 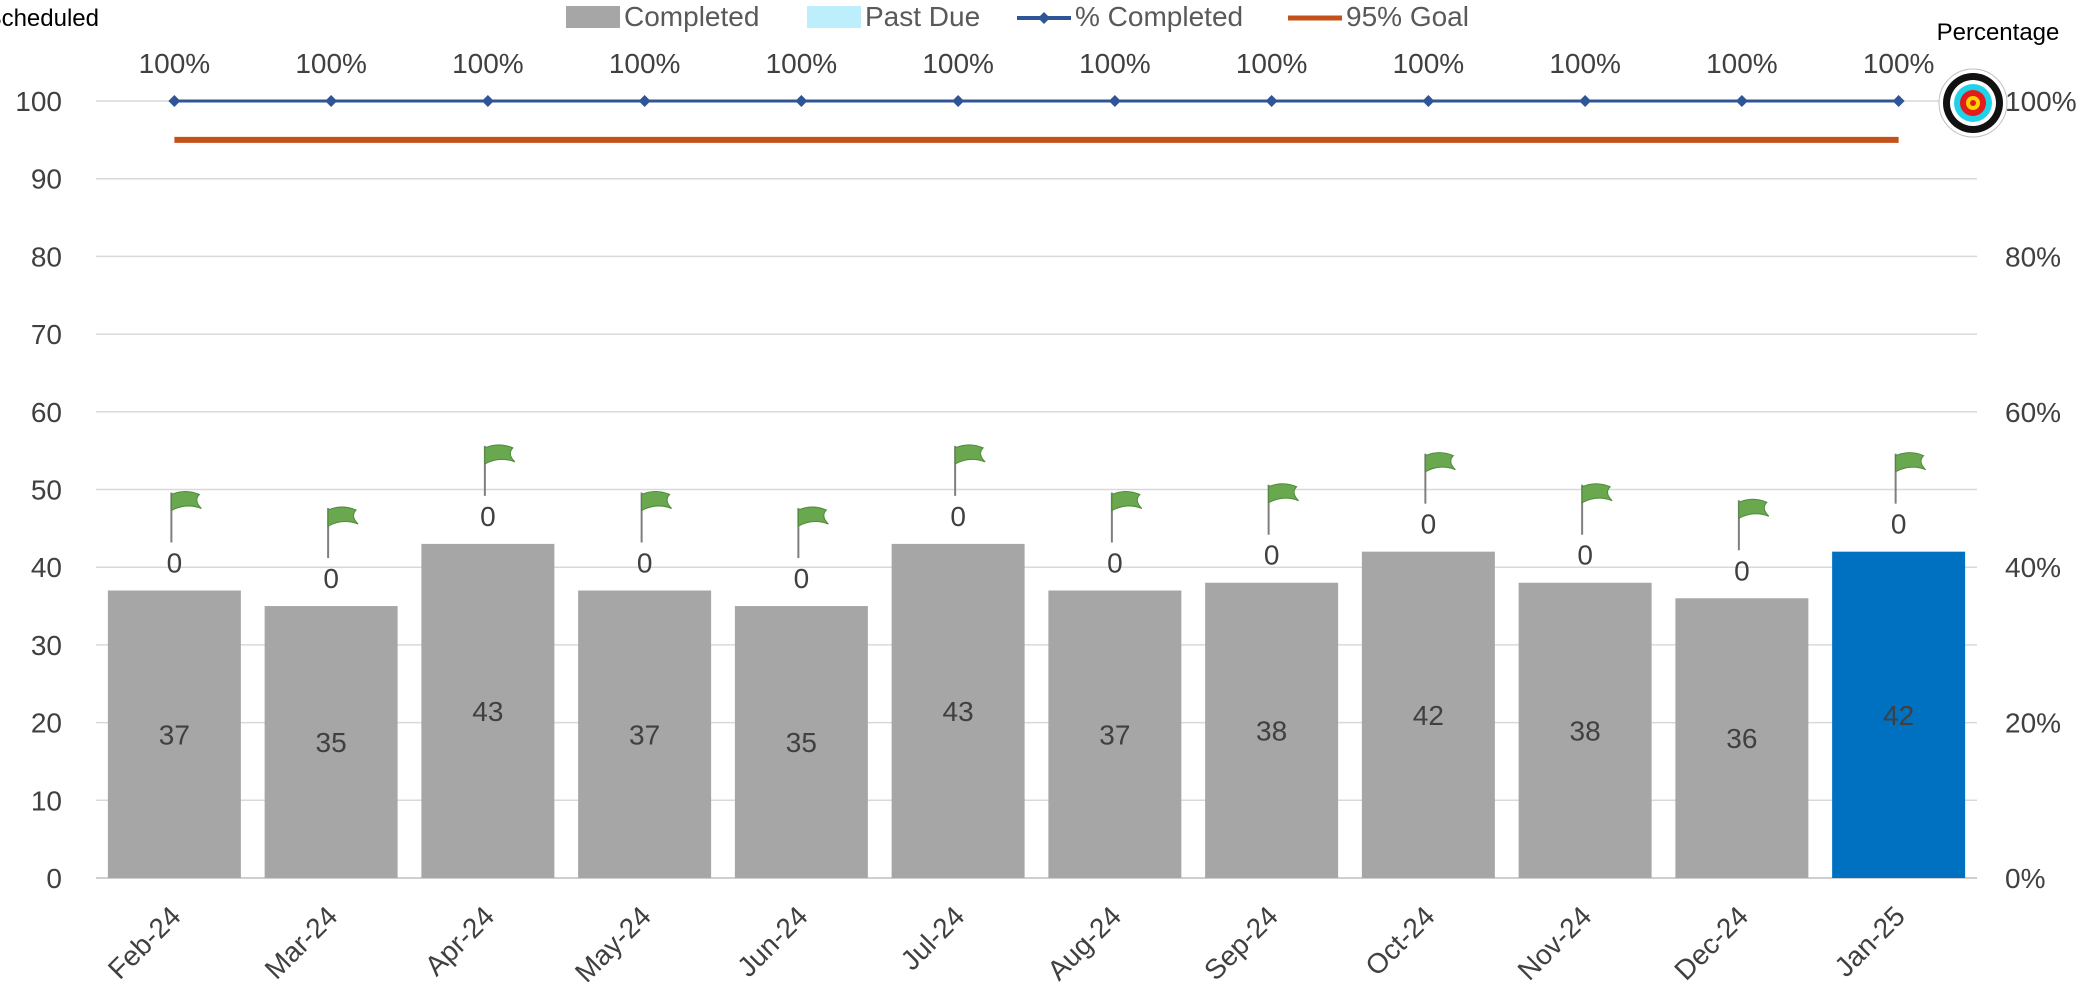 I want to click on x-tick-label: Sep-24, so click(x=1241, y=941).